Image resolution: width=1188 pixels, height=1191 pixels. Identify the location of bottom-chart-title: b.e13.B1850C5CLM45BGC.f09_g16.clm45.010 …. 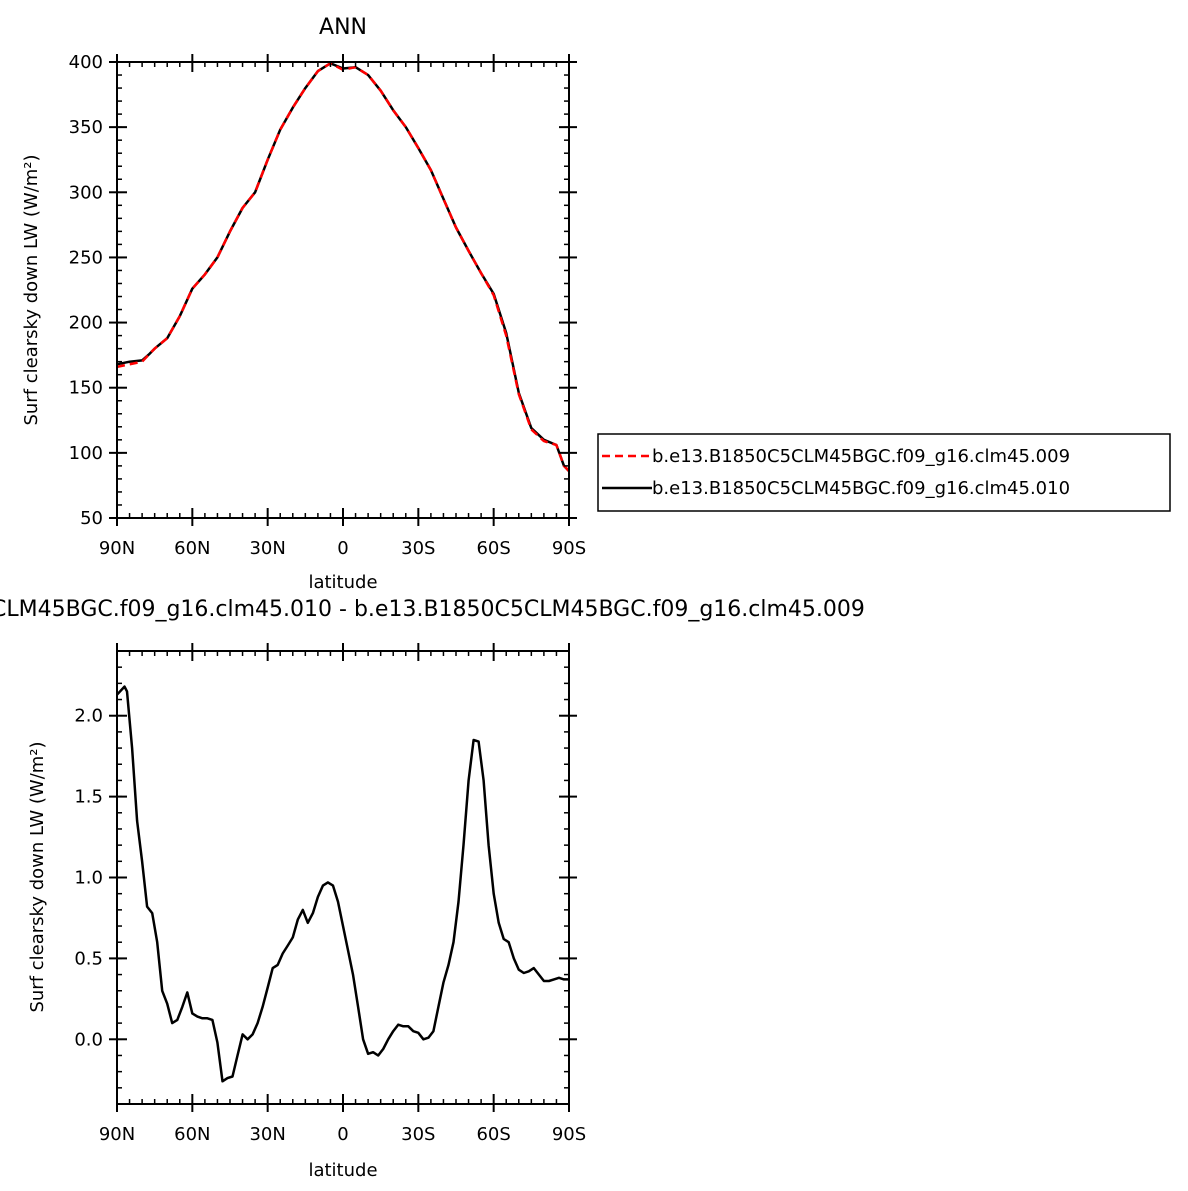
(432, 609).